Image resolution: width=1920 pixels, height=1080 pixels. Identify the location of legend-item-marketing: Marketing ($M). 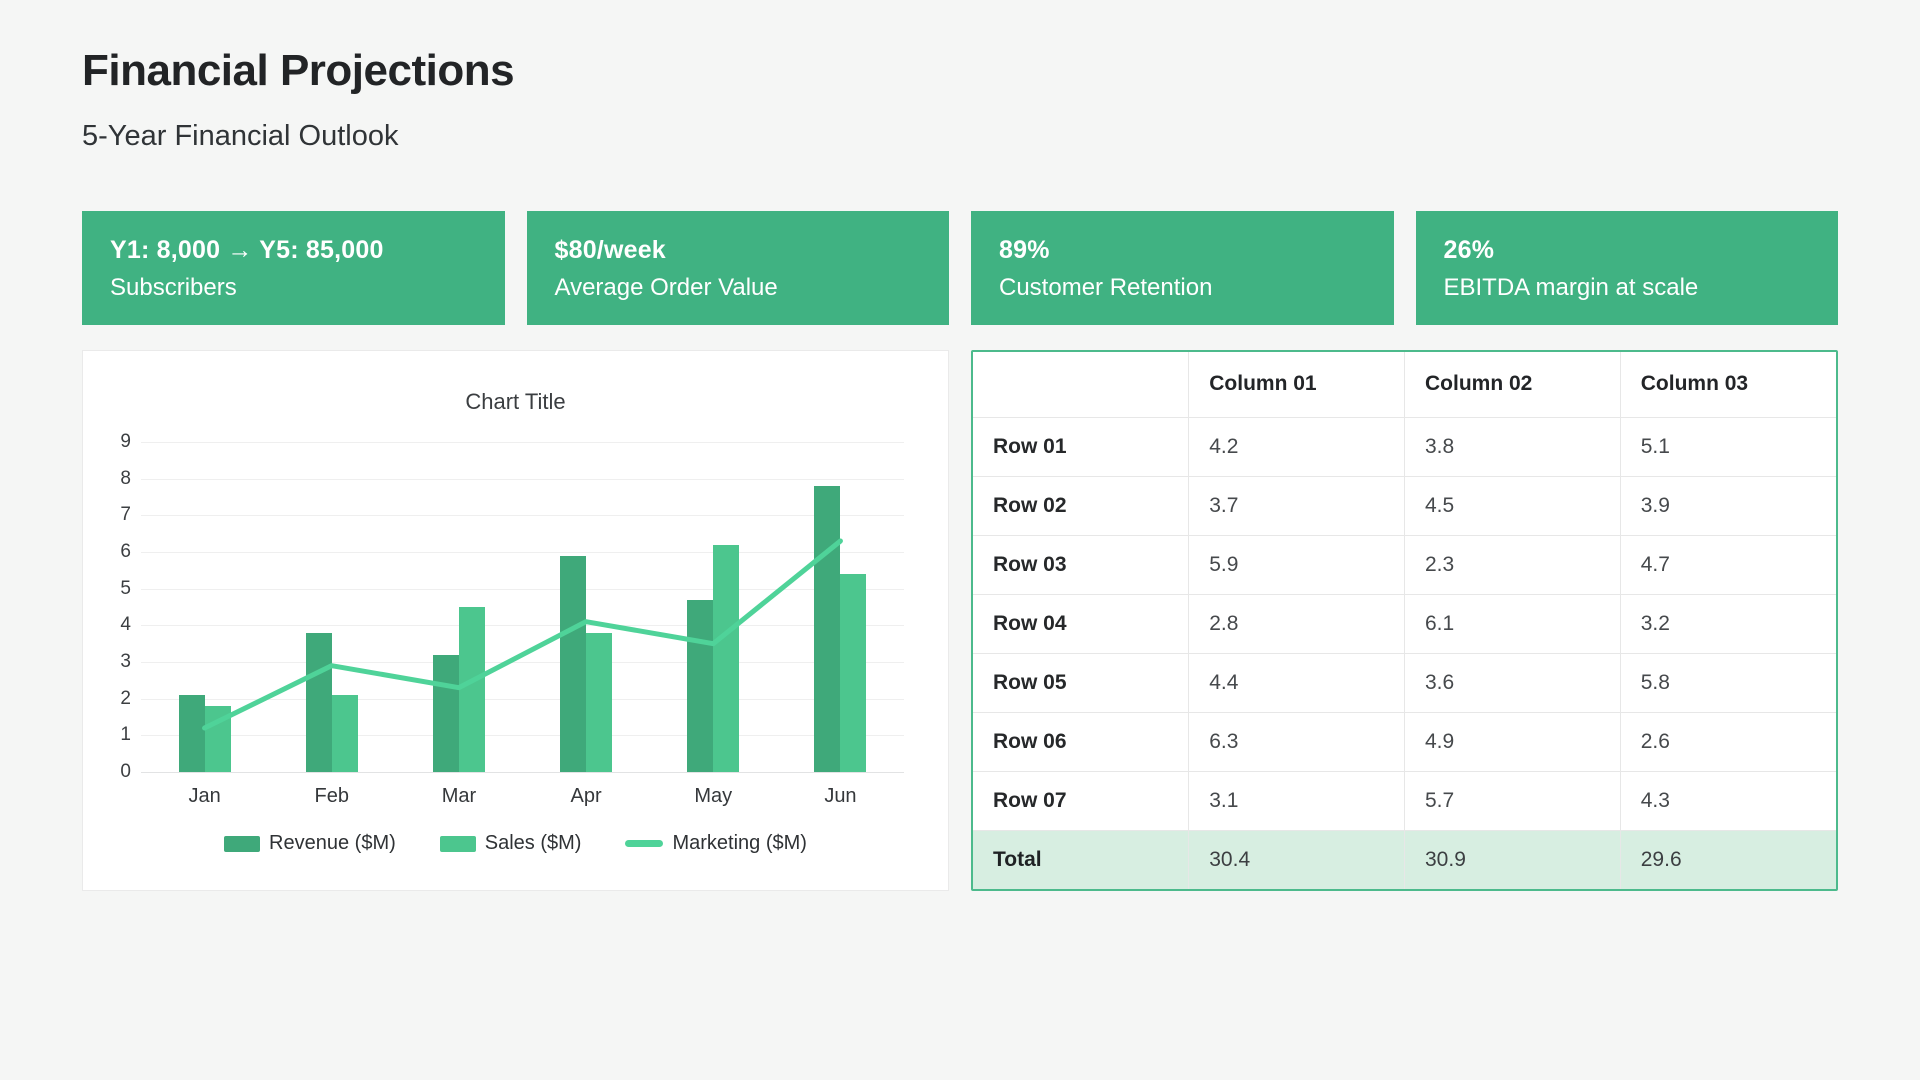
(716, 843).